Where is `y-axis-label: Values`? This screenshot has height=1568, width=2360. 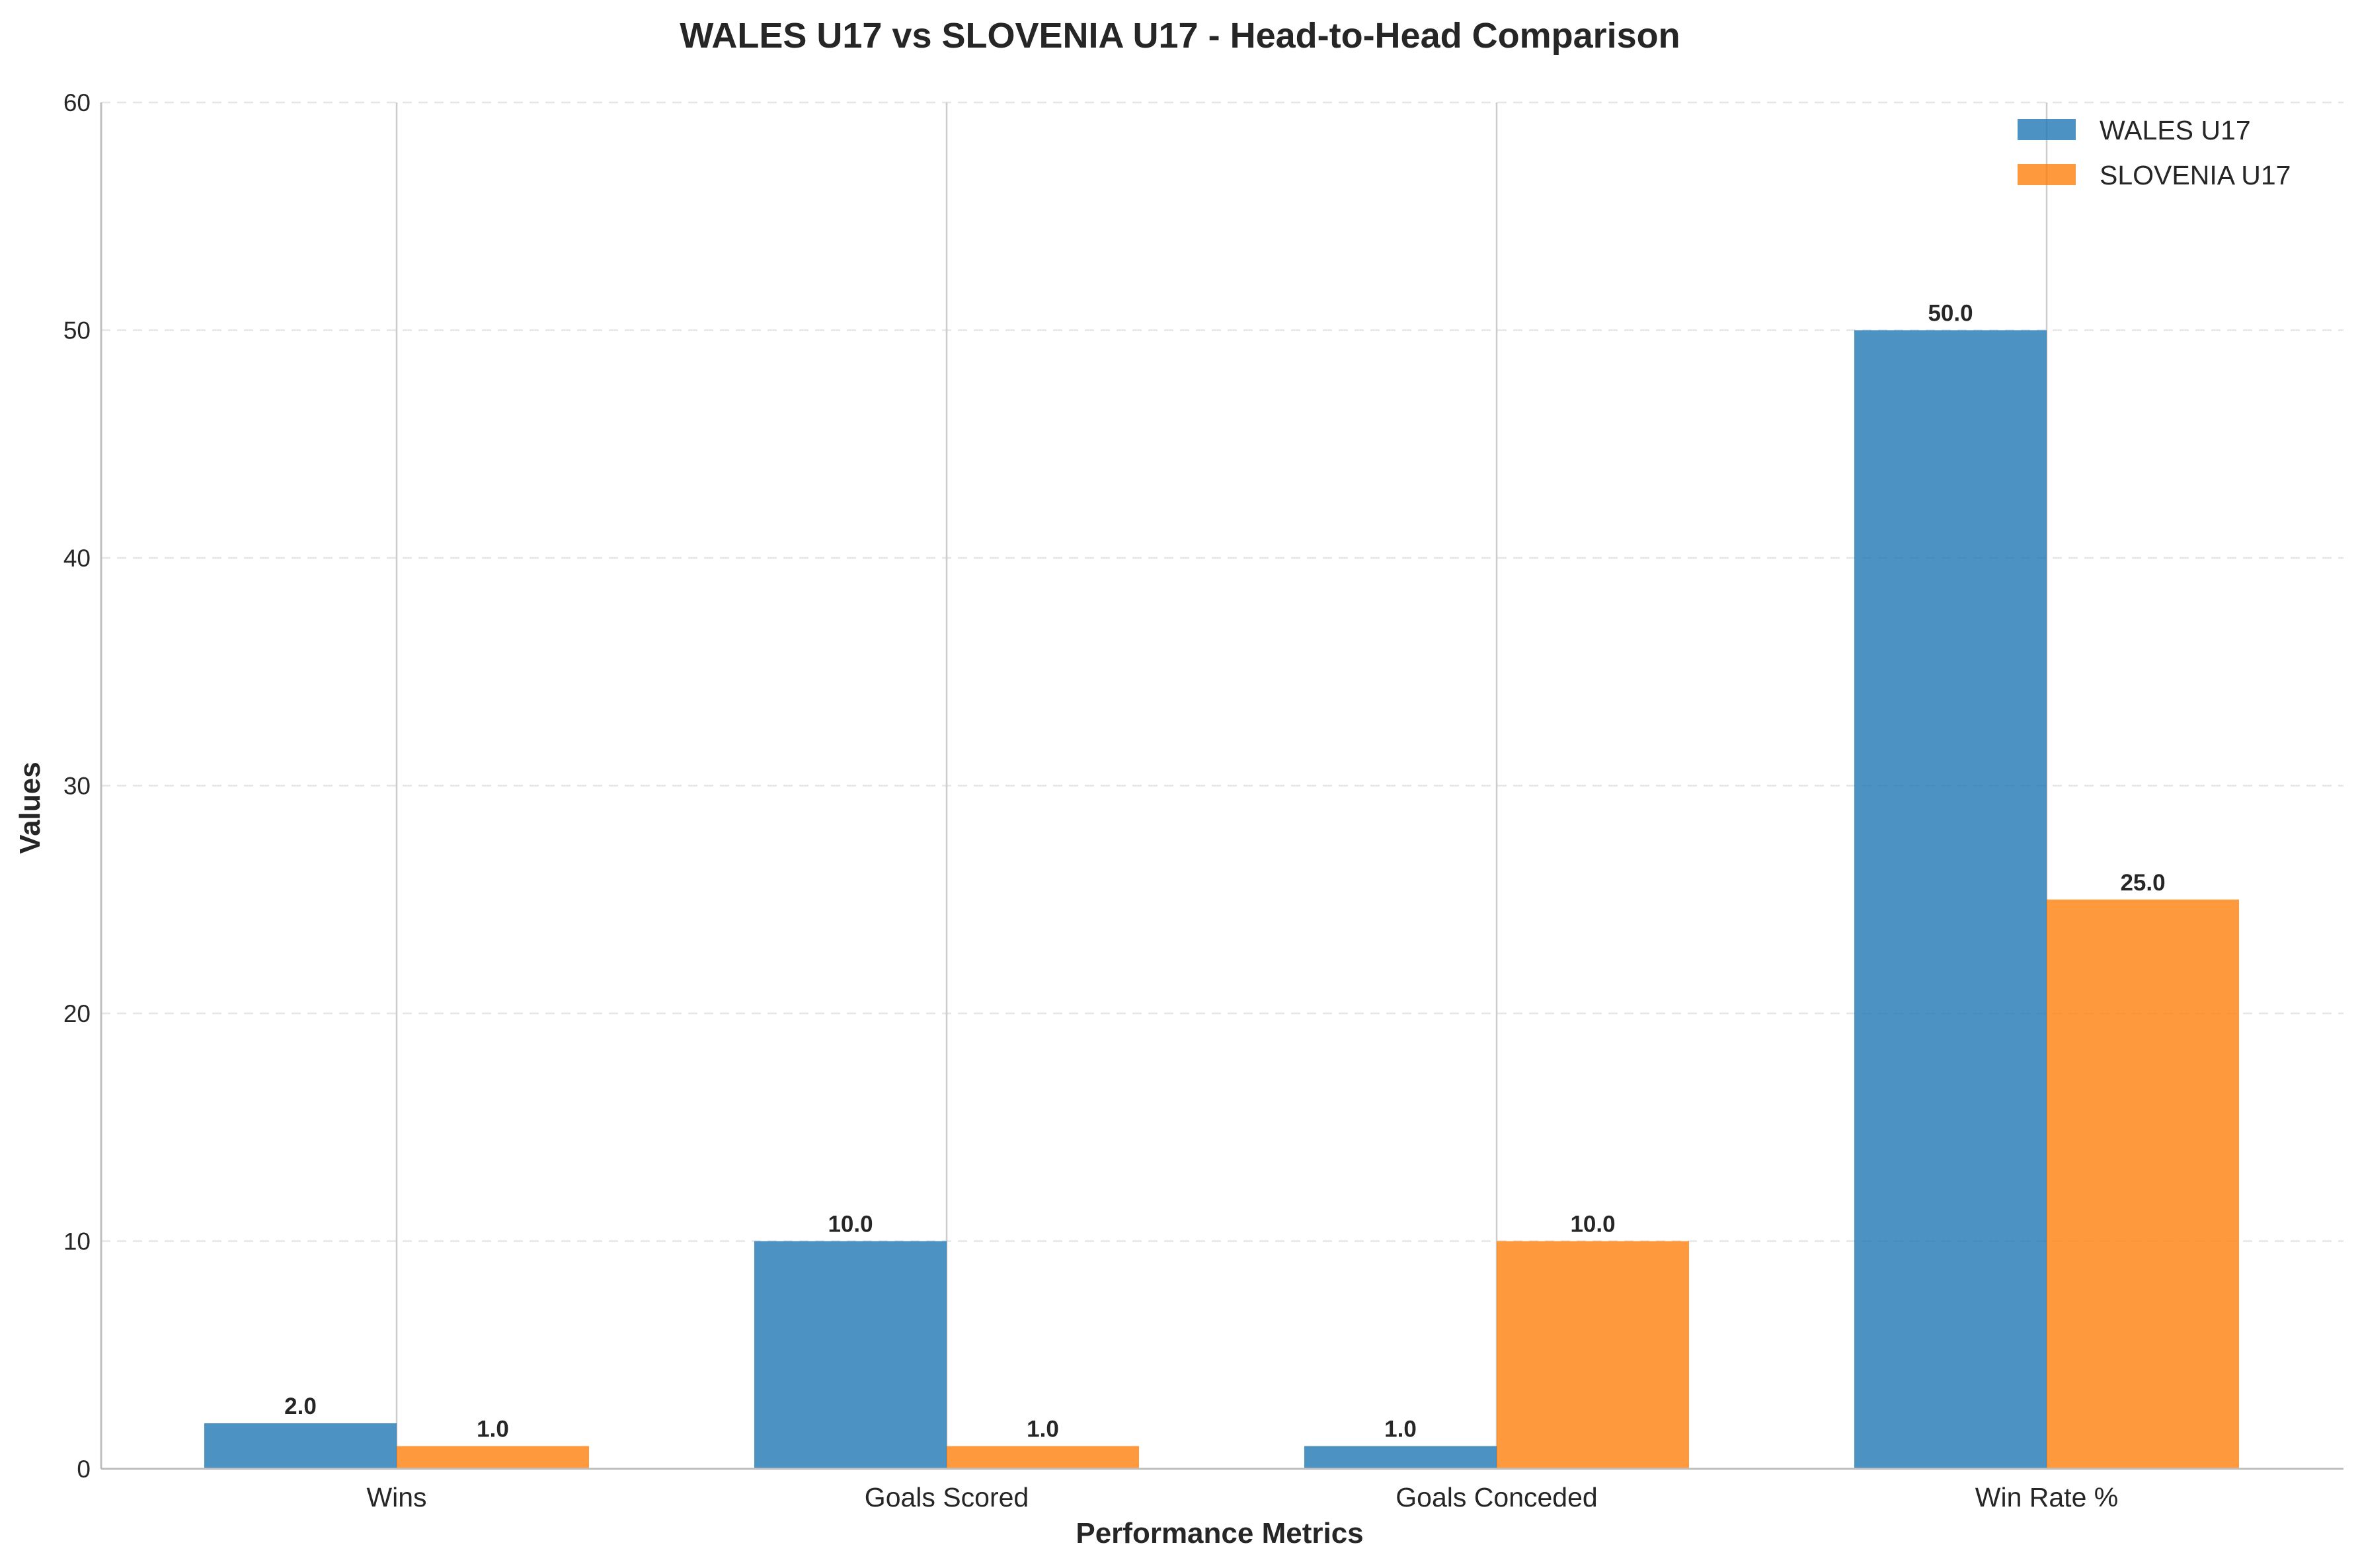
y-axis-label: Values is located at coordinates (30, 807).